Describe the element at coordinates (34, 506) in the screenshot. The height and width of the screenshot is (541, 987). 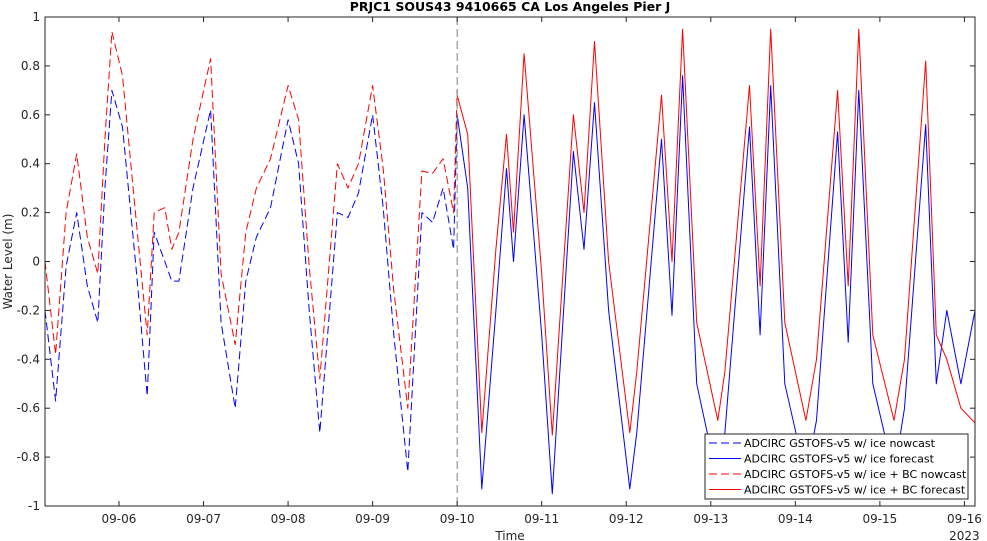
I see `y-tick-label: -1` at that location.